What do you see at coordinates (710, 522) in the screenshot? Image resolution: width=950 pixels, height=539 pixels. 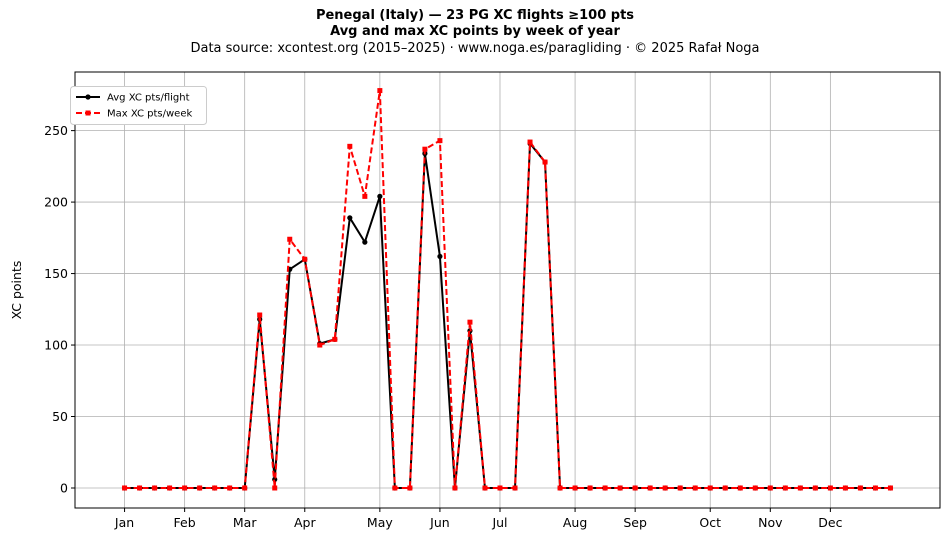 I see `x-tick-label: Oct` at bounding box center [710, 522].